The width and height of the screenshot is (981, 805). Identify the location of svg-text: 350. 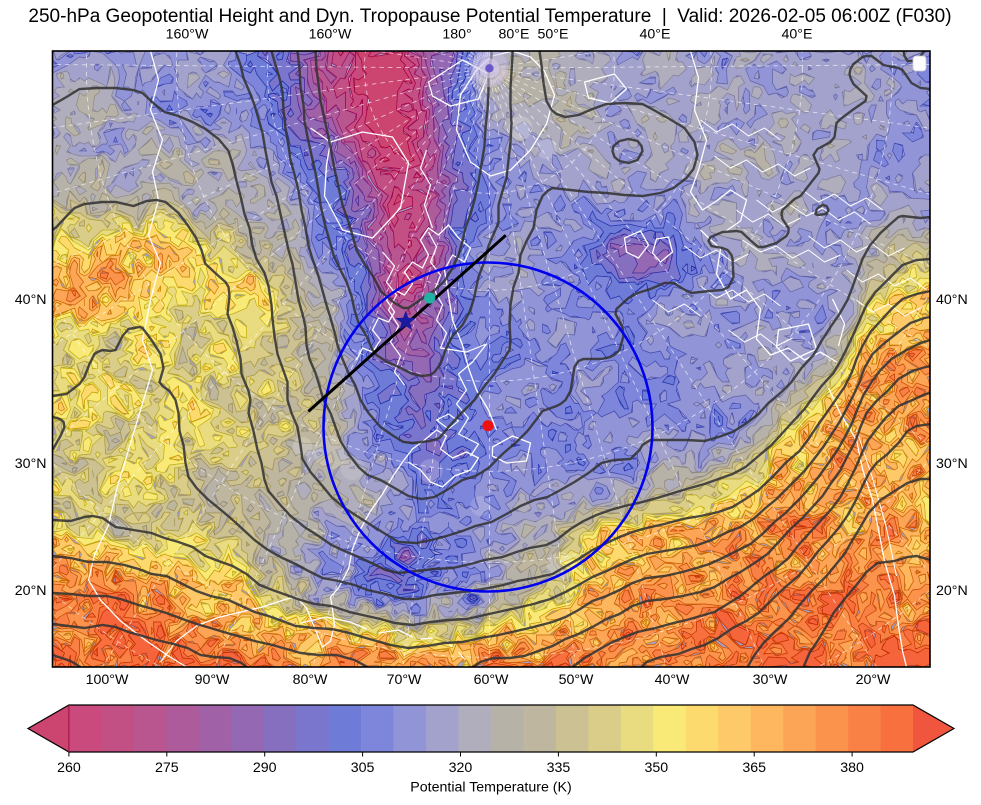
(656, 768).